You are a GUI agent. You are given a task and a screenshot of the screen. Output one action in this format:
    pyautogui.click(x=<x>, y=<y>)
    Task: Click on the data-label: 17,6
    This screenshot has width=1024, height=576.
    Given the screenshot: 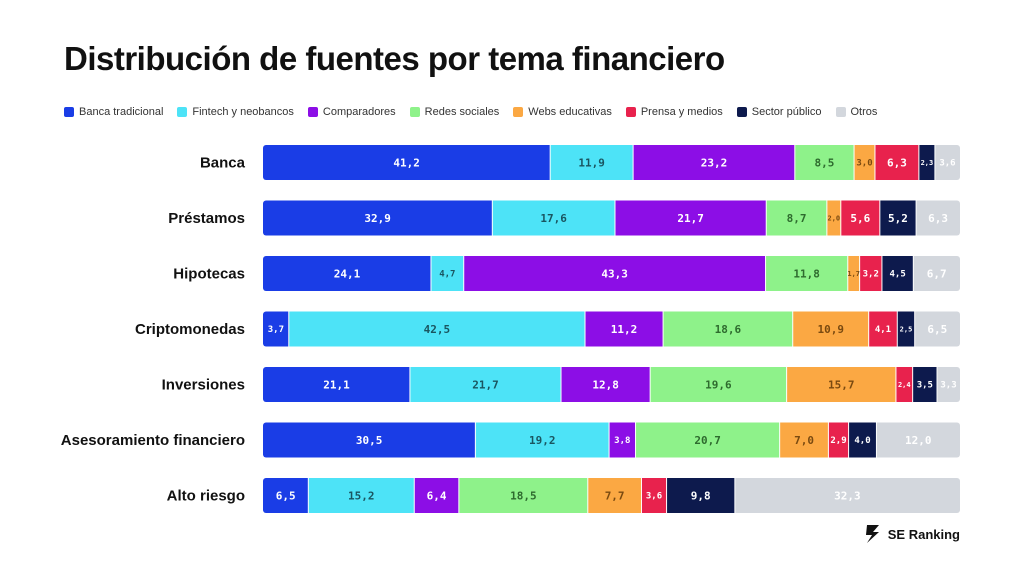 What is the action you would take?
    pyautogui.click(x=553, y=218)
    